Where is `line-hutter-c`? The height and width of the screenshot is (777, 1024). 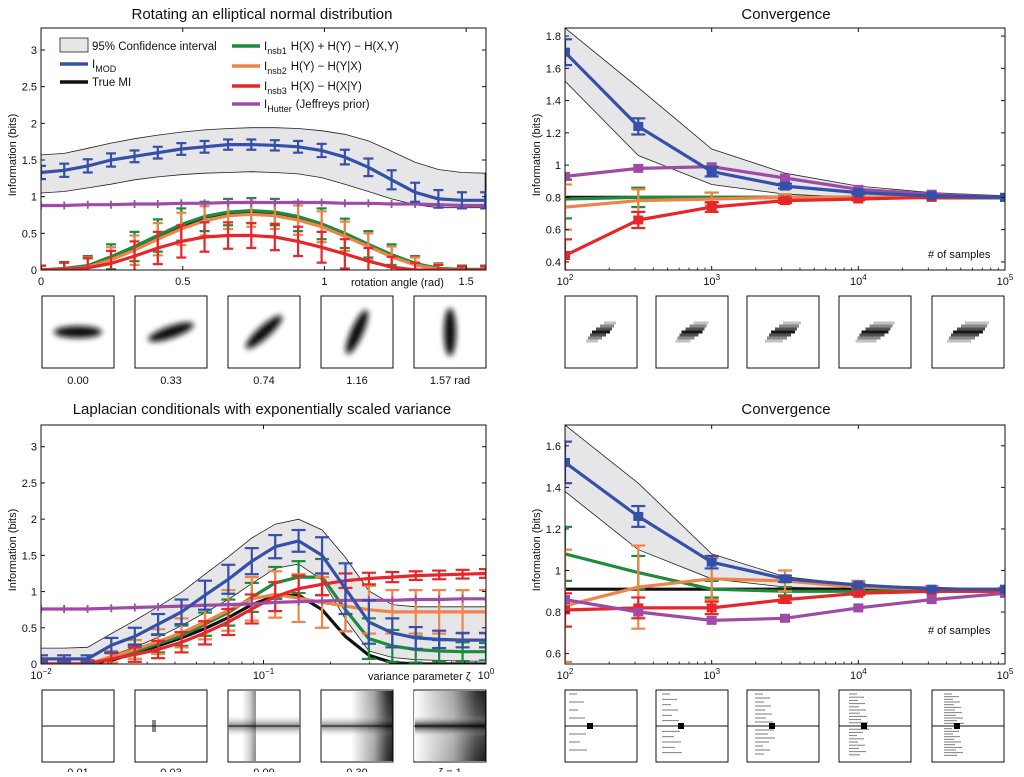 line-hutter-c is located at coordinates (263, 604).